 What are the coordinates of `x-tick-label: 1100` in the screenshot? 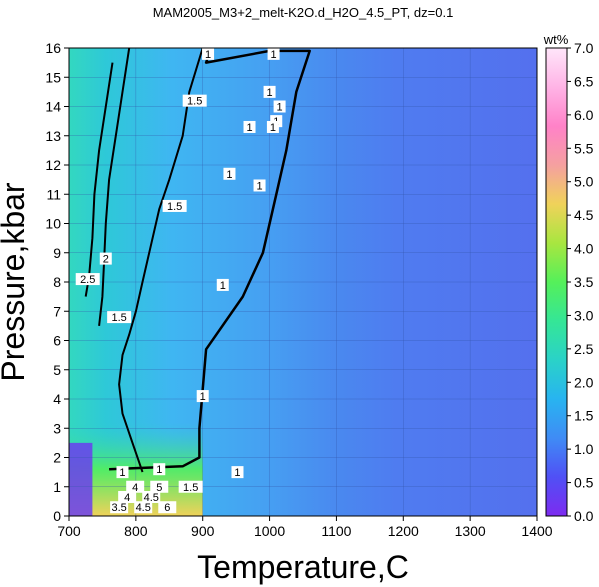 It's located at (336, 531).